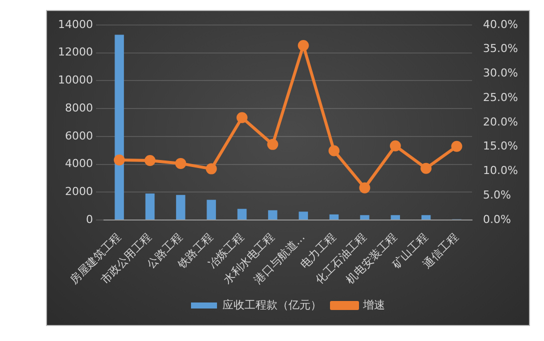  Describe the element at coordinates (78, 107) in the screenshot. I see `y-tick-label: 8000` at that location.